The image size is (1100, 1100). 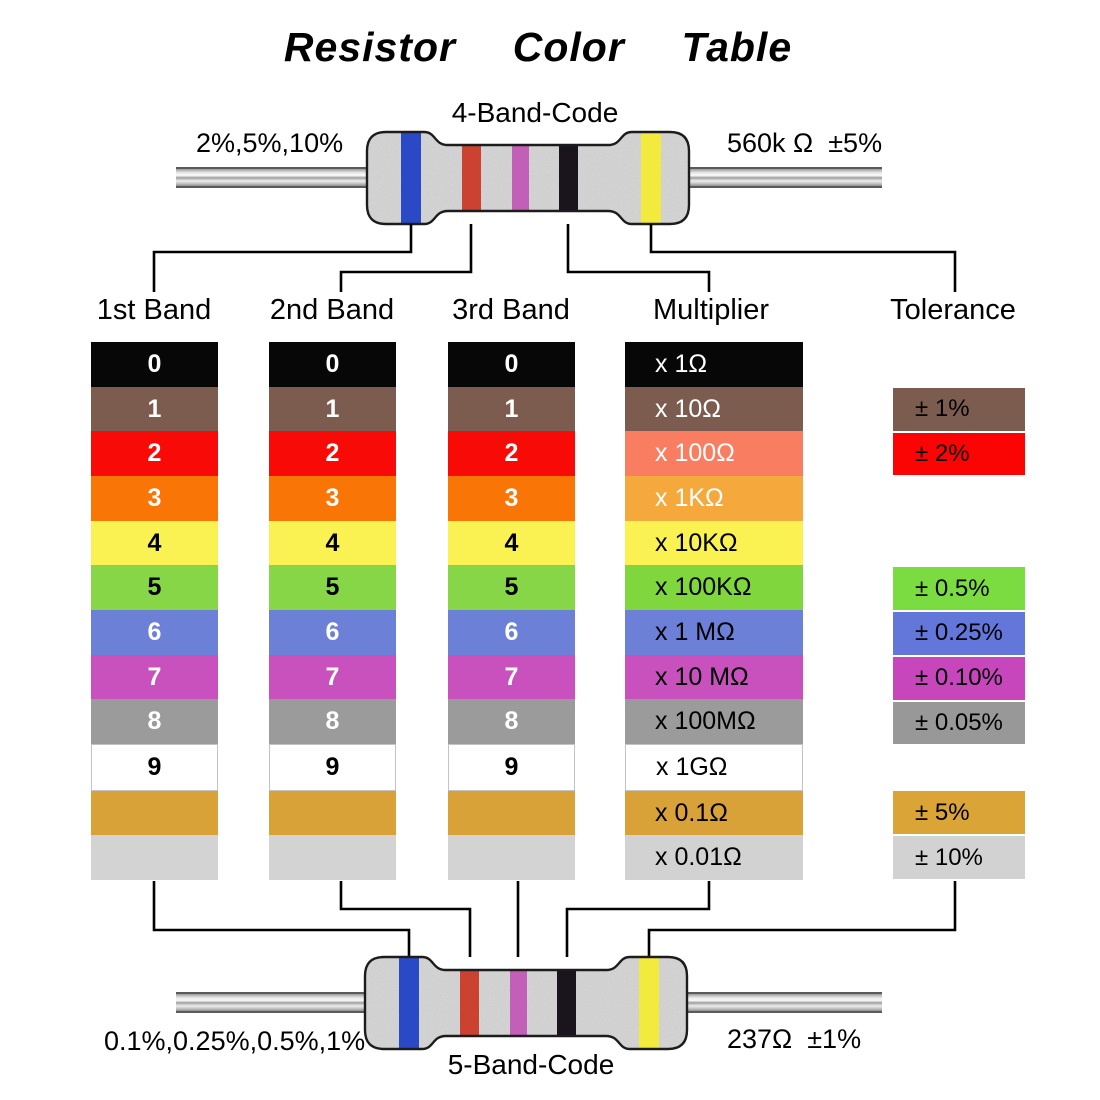 I want to click on top-resistor, so click(x=528, y=178).